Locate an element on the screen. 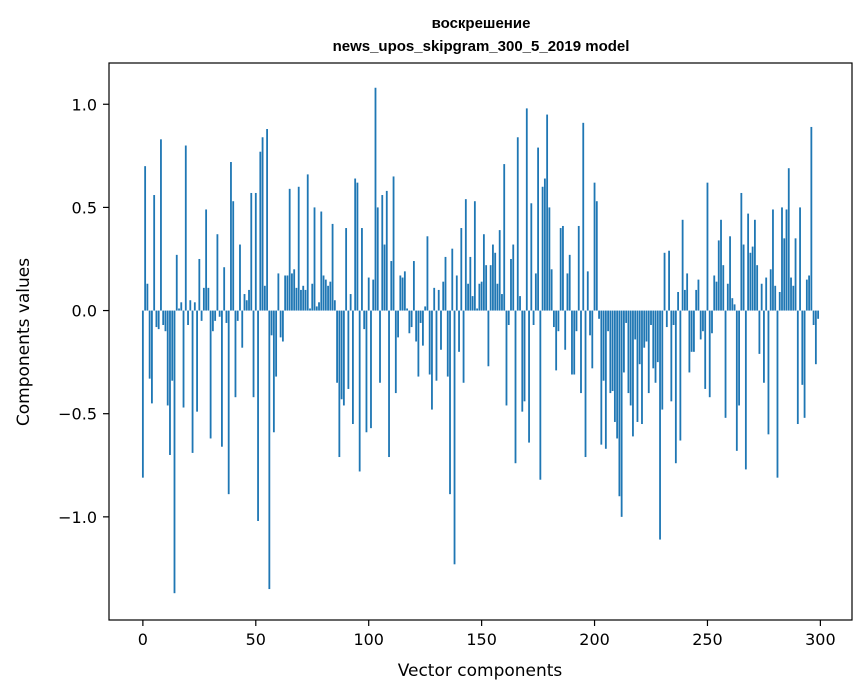  x-tick-label: 150 is located at coordinates (481, 639).